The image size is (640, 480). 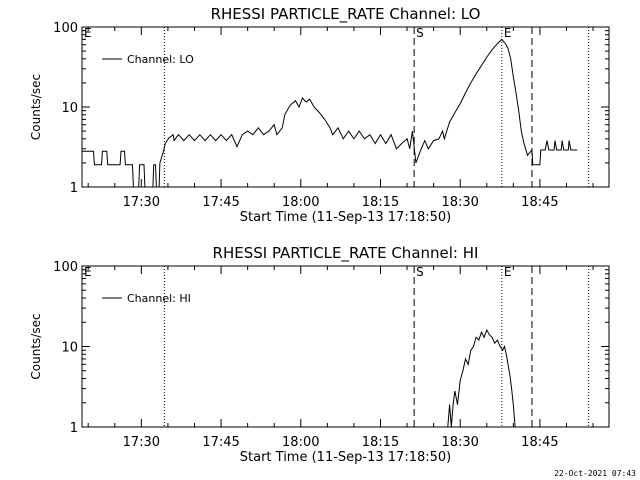 I want to click on series-line, so click(x=481, y=378).